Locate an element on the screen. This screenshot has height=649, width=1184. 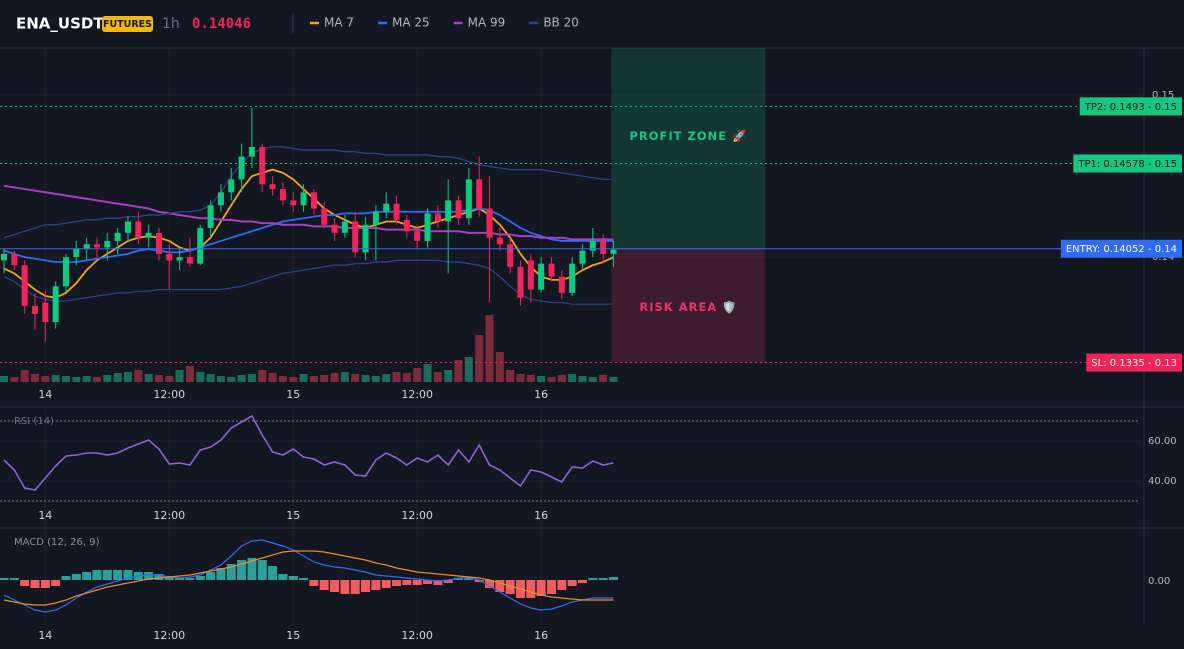
x-tick-label: 16 is located at coordinates (541, 515).